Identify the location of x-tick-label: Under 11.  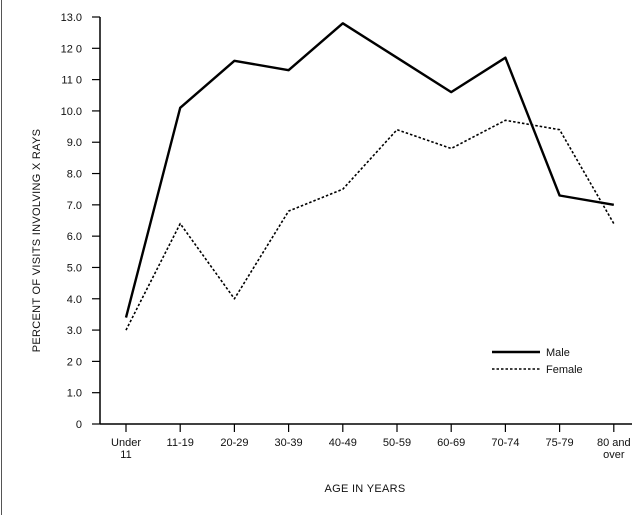
(126, 449).